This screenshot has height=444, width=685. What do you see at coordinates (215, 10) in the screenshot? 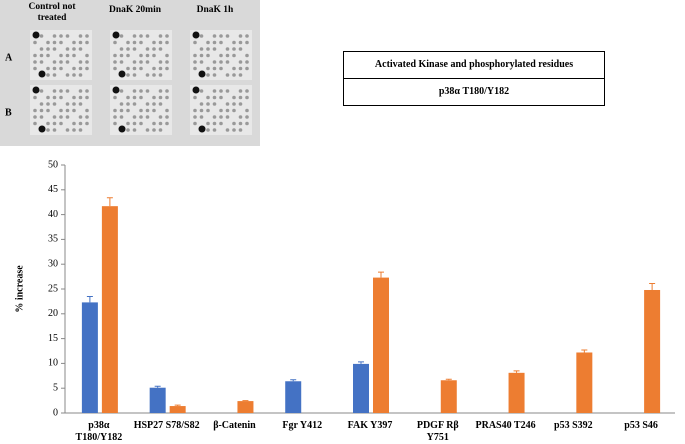
I see `column-label: DnaK 1h` at bounding box center [215, 10].